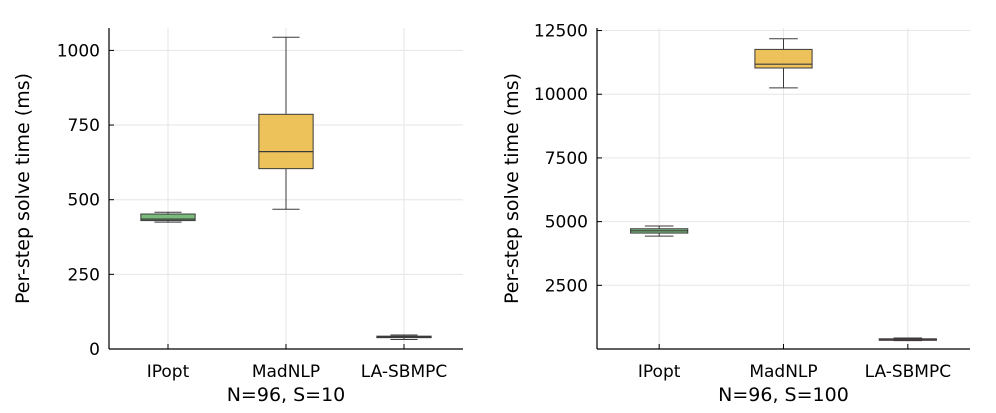 The width and height of the screenshot is (996, 413). What do you see at coordinates (286, 395) in the screenshot?
I see `x-axis-label: N=96, S=10` at bounding box center [286, 395].